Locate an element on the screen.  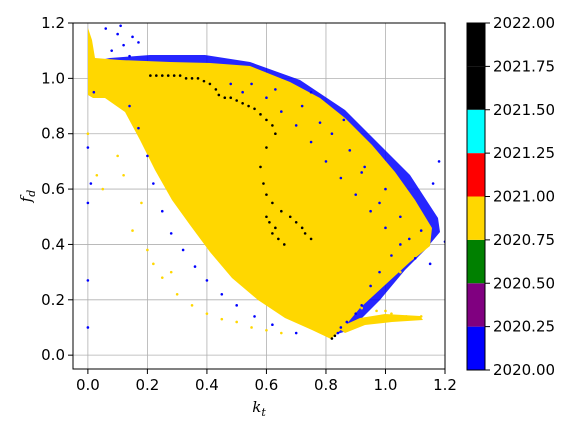
colorbar-tick-label-7: 2021.75 is located at coordinates (524, 66).